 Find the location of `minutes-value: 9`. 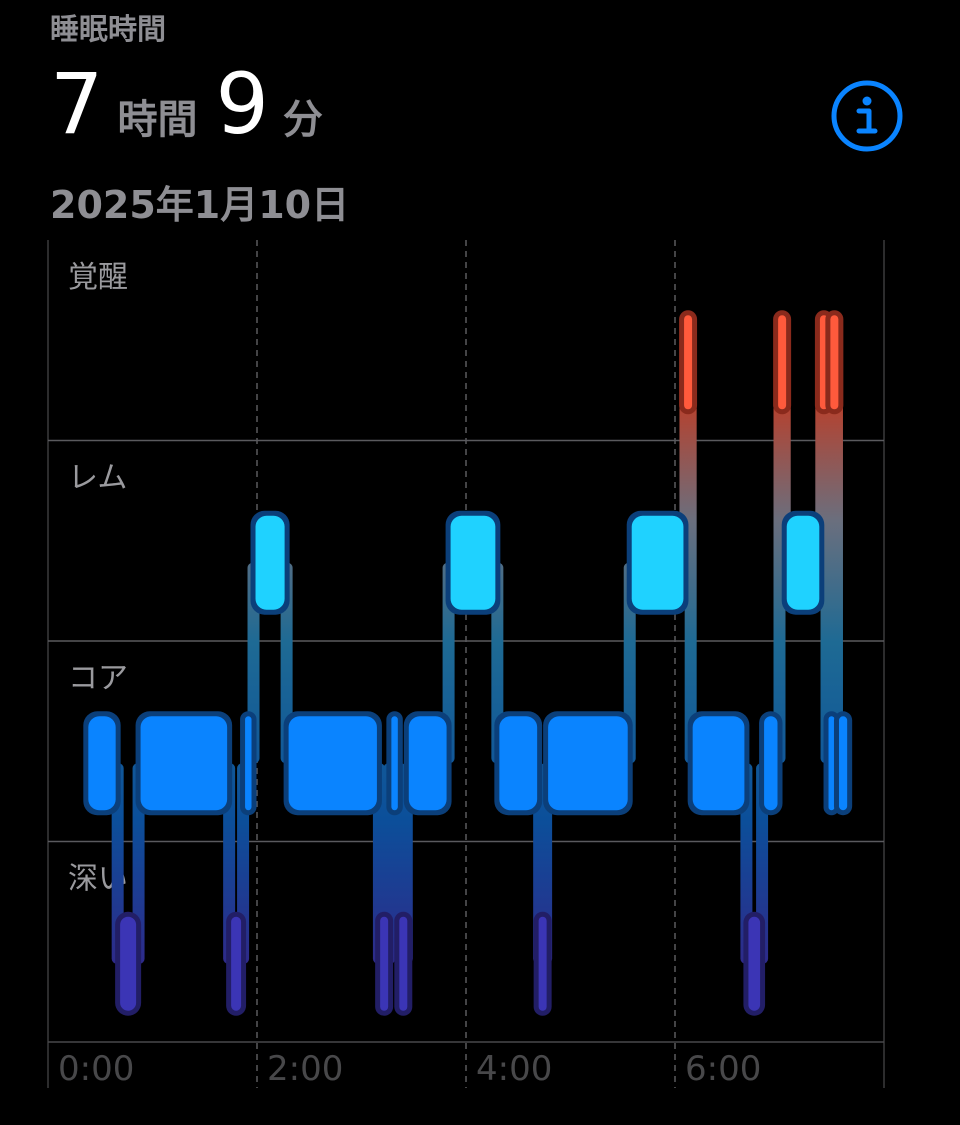

minutes-value: 9 is located at coordinates (242, 104).